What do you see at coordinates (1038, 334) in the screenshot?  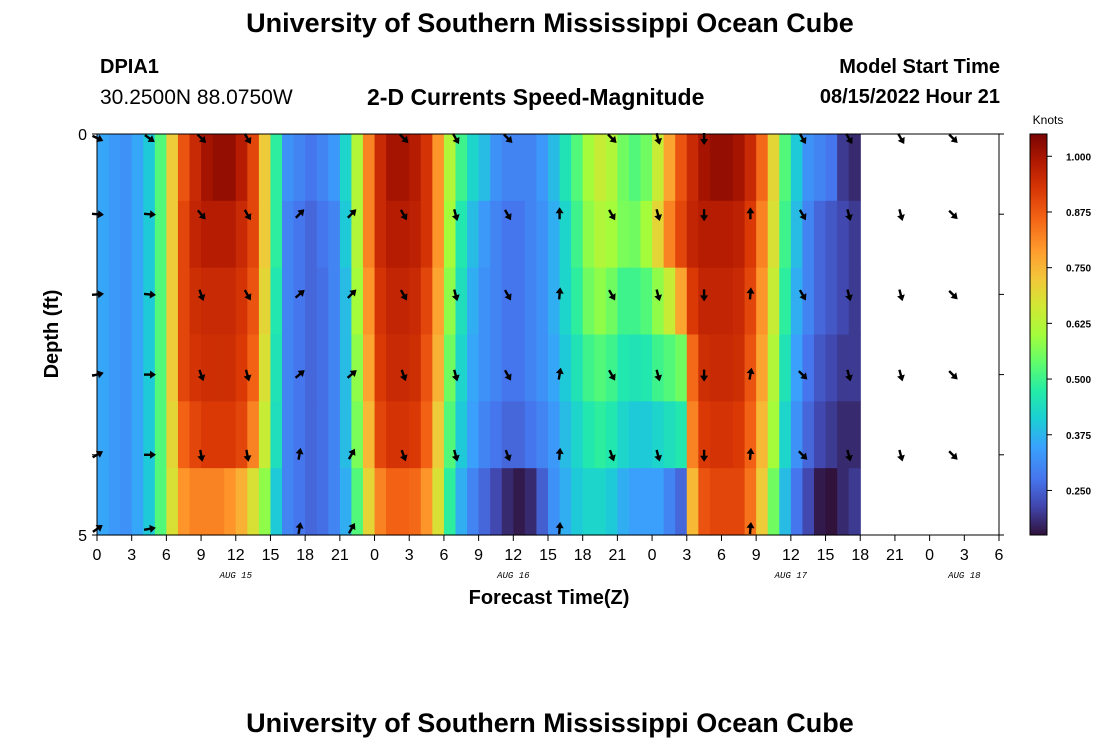 I see `colorbar-scale` at bounding box center [1038, 334].